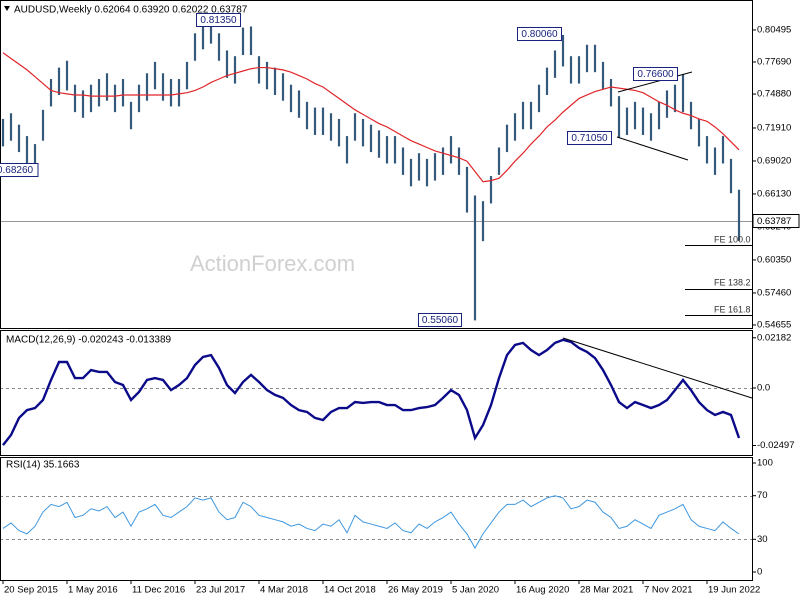 This screenshot has width=800, height=600. What do you see at coordinates (774, 94) in the screenshot?
I see `y-tick-label: 0.74880` at bounding box center [774, 94].